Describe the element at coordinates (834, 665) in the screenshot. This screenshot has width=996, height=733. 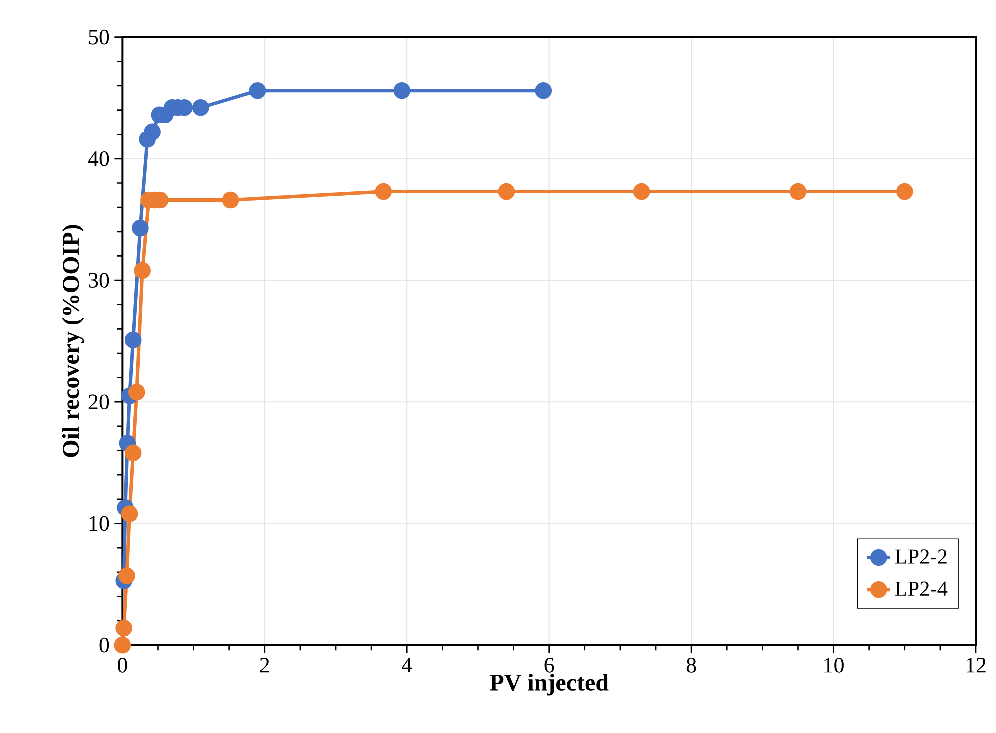
I see `x-tick-label: 10` at that location.